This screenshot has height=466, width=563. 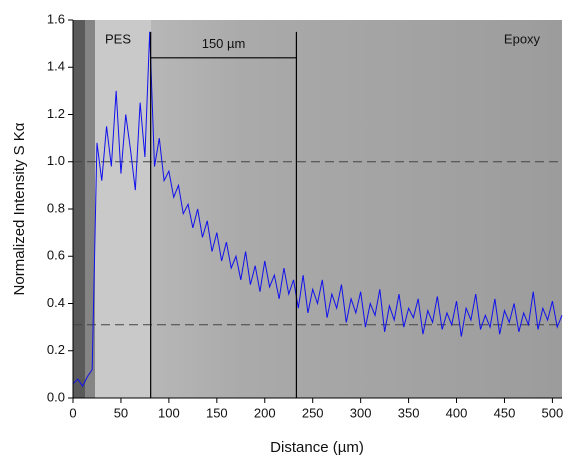 What do you see at coordinates (56, 66) in the screenshot?
I see `y-tick-label: 1.4` at bounding box center [56, 66].